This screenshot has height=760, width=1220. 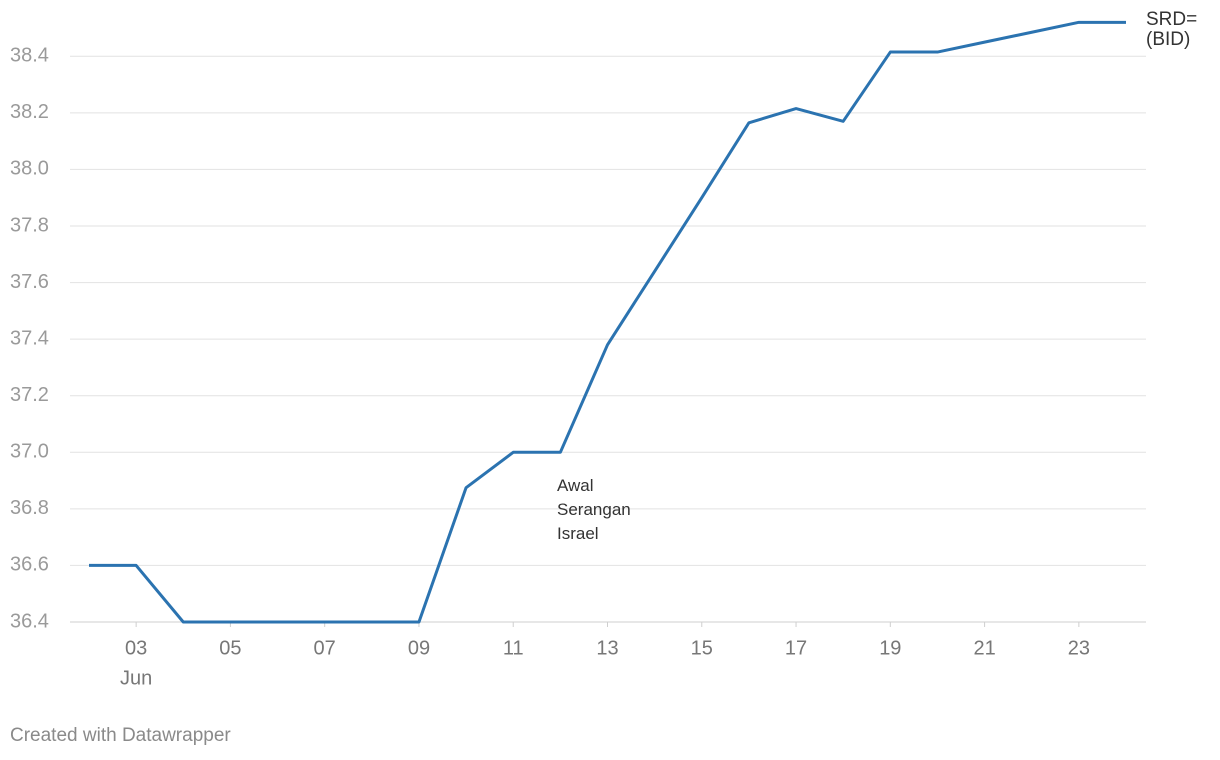 What do you see at coordinates (29, 282) in the screenshot?
I see `y-tick-label: 37.6` at bounding box center [29, 282].